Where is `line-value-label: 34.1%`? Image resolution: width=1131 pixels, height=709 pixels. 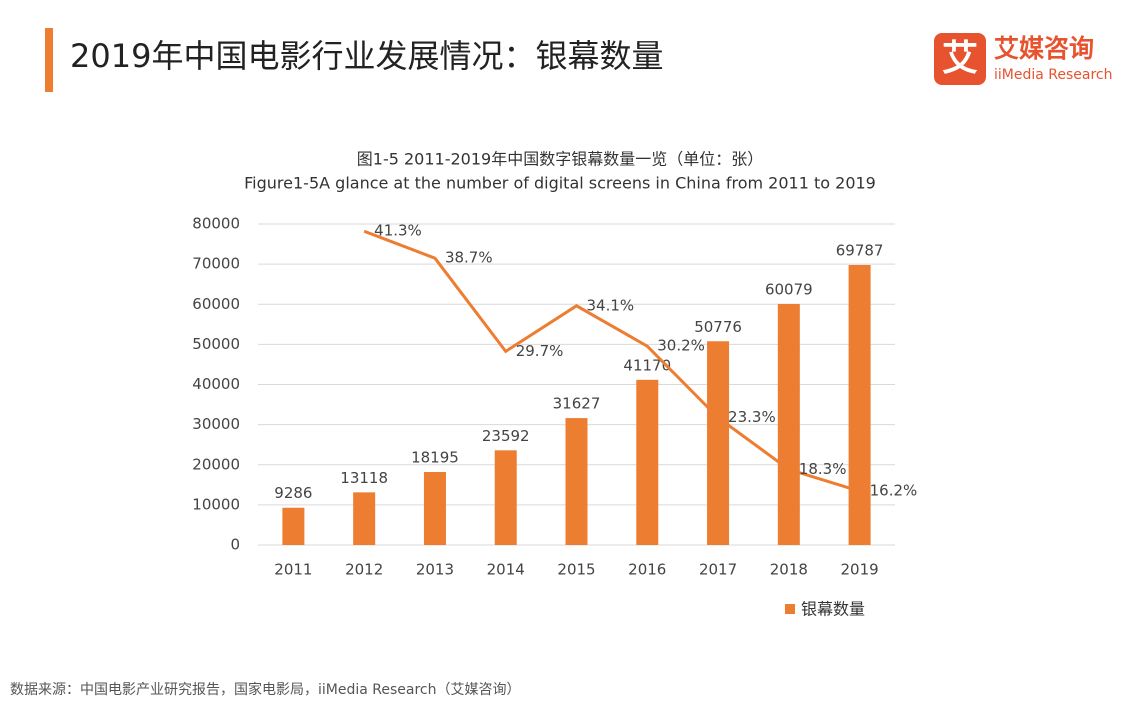 line-value-label: 34.1% is located at coordinates (611, 305).